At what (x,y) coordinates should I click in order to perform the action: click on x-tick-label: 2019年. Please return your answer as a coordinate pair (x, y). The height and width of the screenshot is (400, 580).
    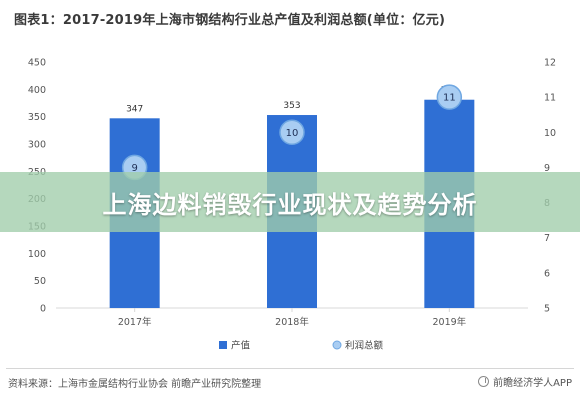
    Looking at the image, I should click on (449, 322).